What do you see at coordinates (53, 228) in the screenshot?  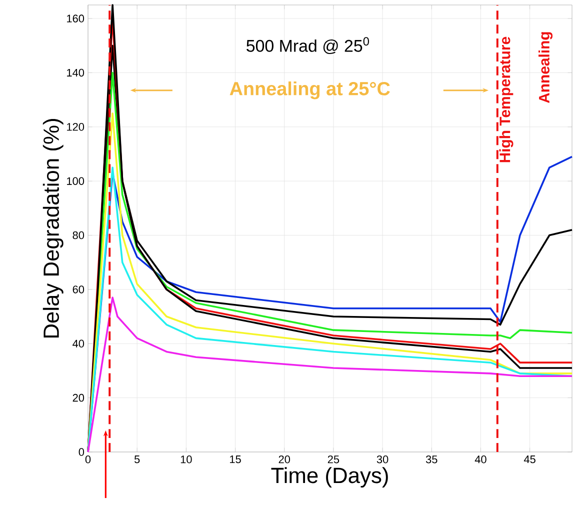 I see `y-axis-title: Delay Degradation (%)` at bounding box center [53, 228].